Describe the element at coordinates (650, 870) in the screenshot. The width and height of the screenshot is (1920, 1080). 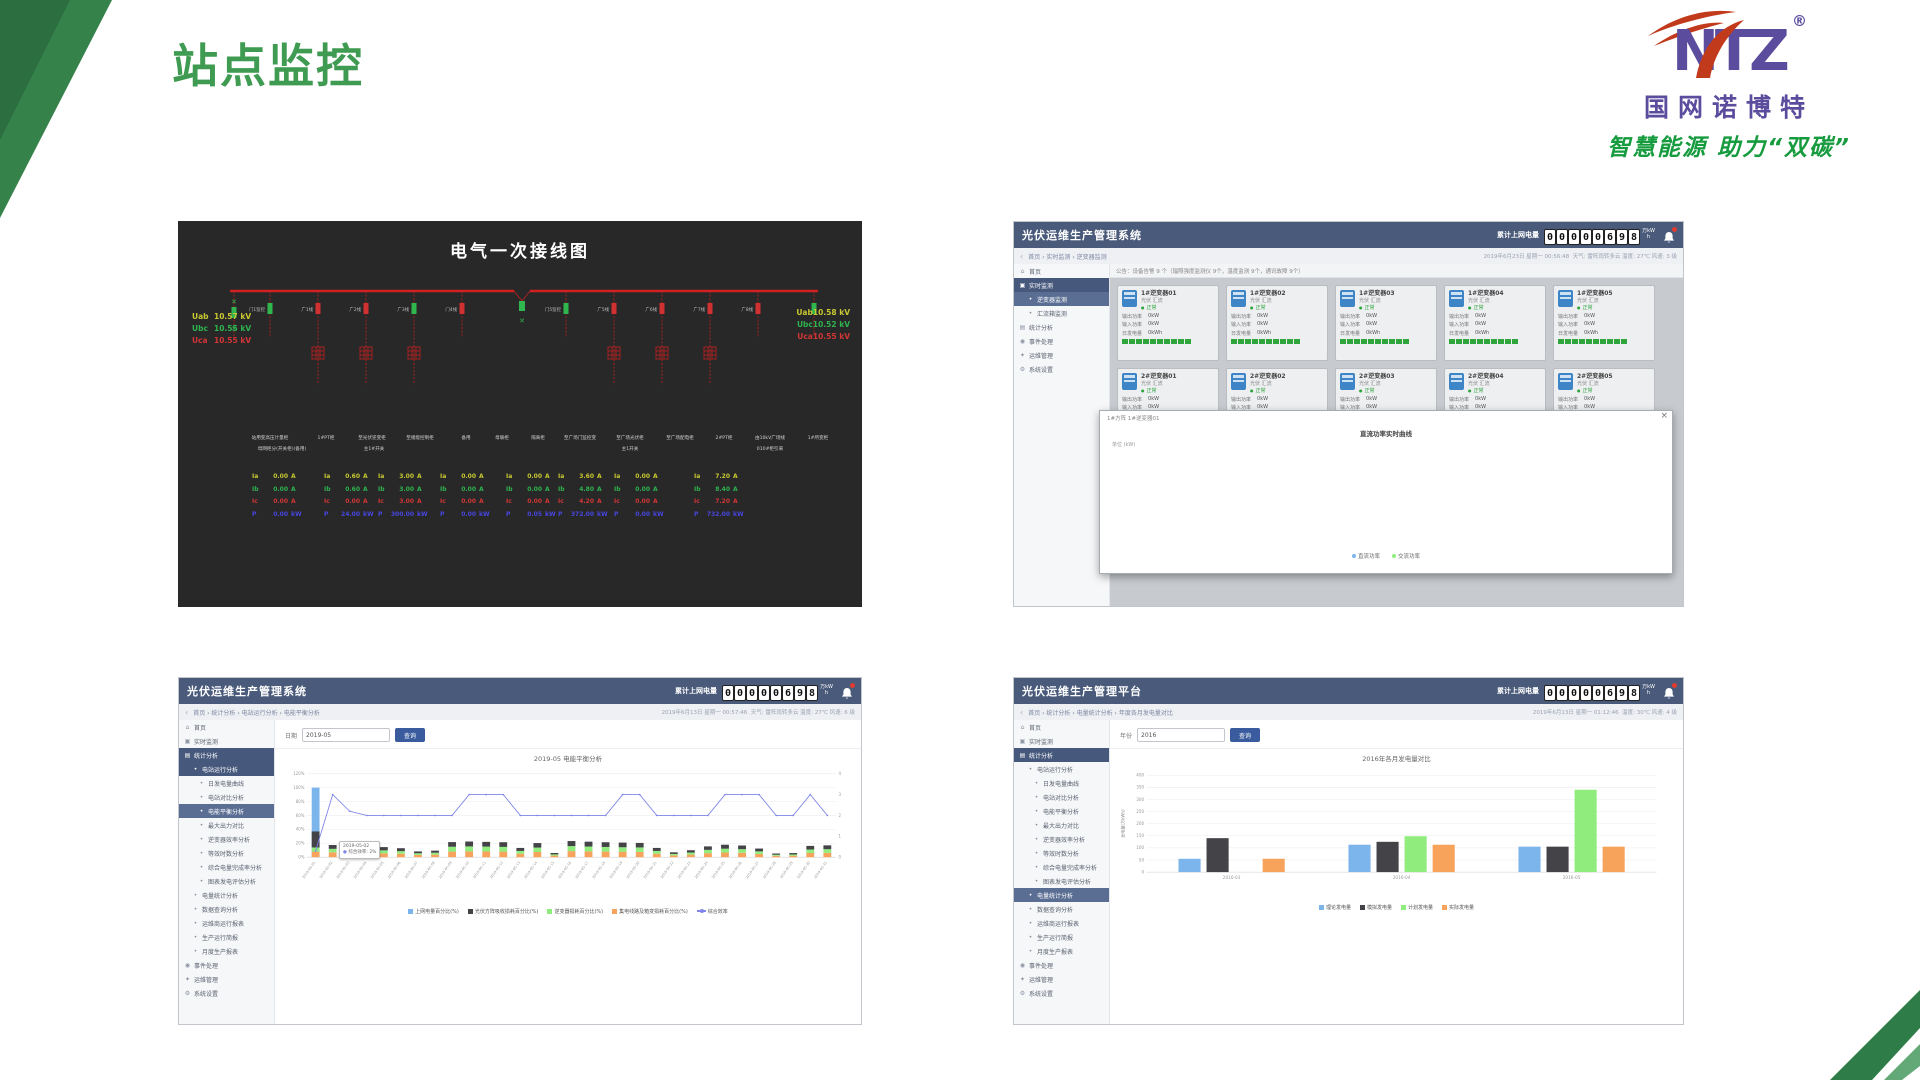
I see `svg-text: 2019-05-21` at that location.